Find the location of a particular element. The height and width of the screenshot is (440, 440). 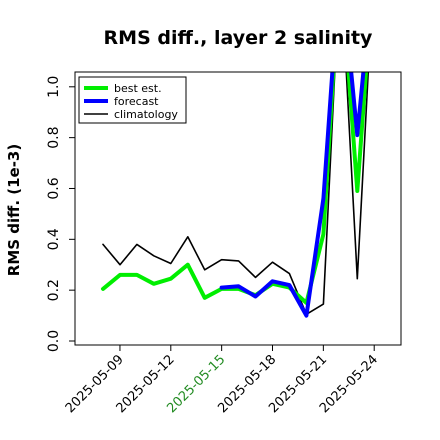

y-tick-label: 0.4 is located at coordinates (54, 239).